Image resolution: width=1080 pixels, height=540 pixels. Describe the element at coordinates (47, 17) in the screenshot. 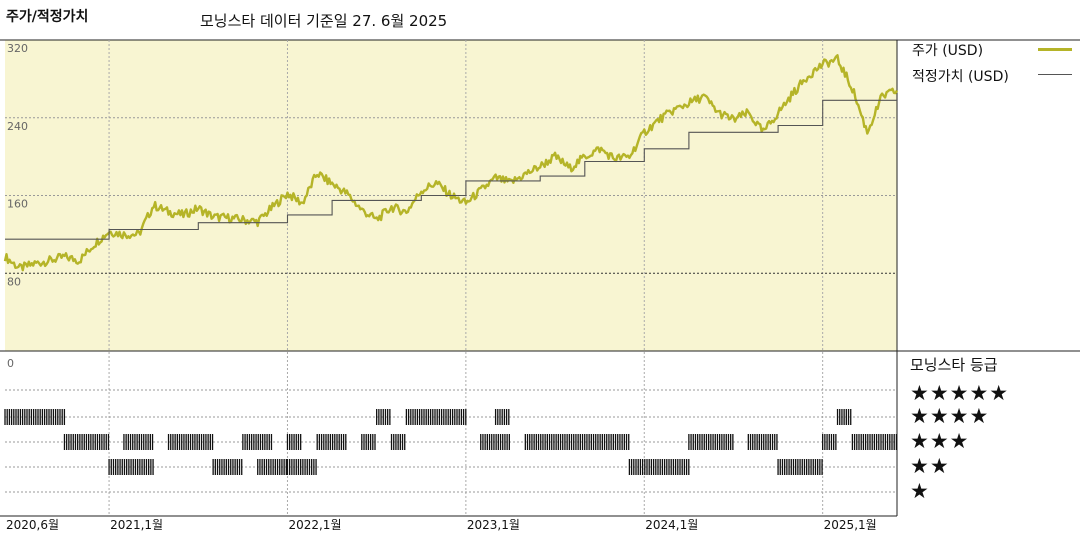

I see `chart-title: 주가/적정가치` at that location.